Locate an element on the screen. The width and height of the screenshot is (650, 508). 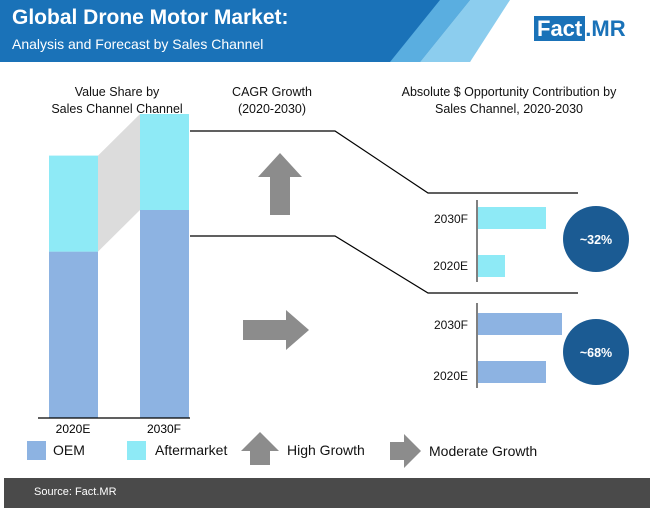
oem-share-circle is located at coordinates (596, 352).